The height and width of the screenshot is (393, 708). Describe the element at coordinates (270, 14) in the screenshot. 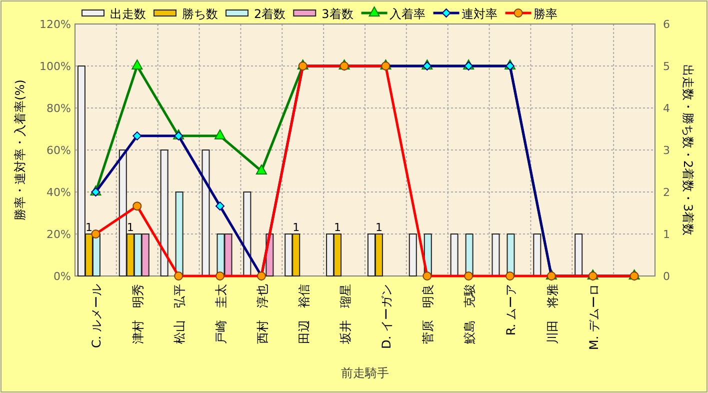

I see `legend-label: 2着数` at that location.